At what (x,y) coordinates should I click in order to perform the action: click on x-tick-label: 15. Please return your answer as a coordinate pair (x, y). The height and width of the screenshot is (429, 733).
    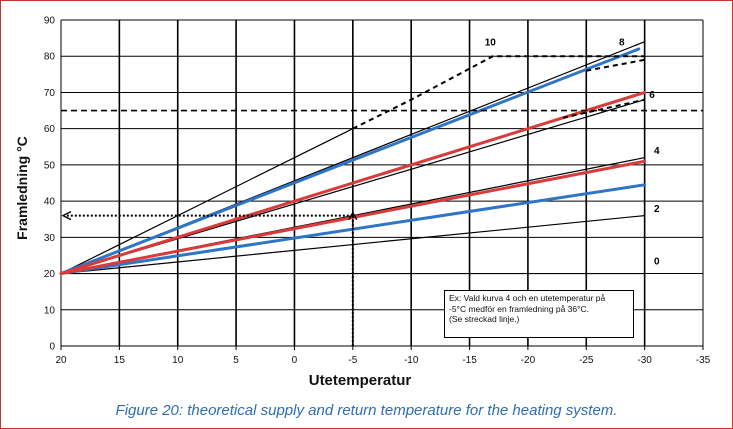
    Looking at the image, I should click on (120, 360).